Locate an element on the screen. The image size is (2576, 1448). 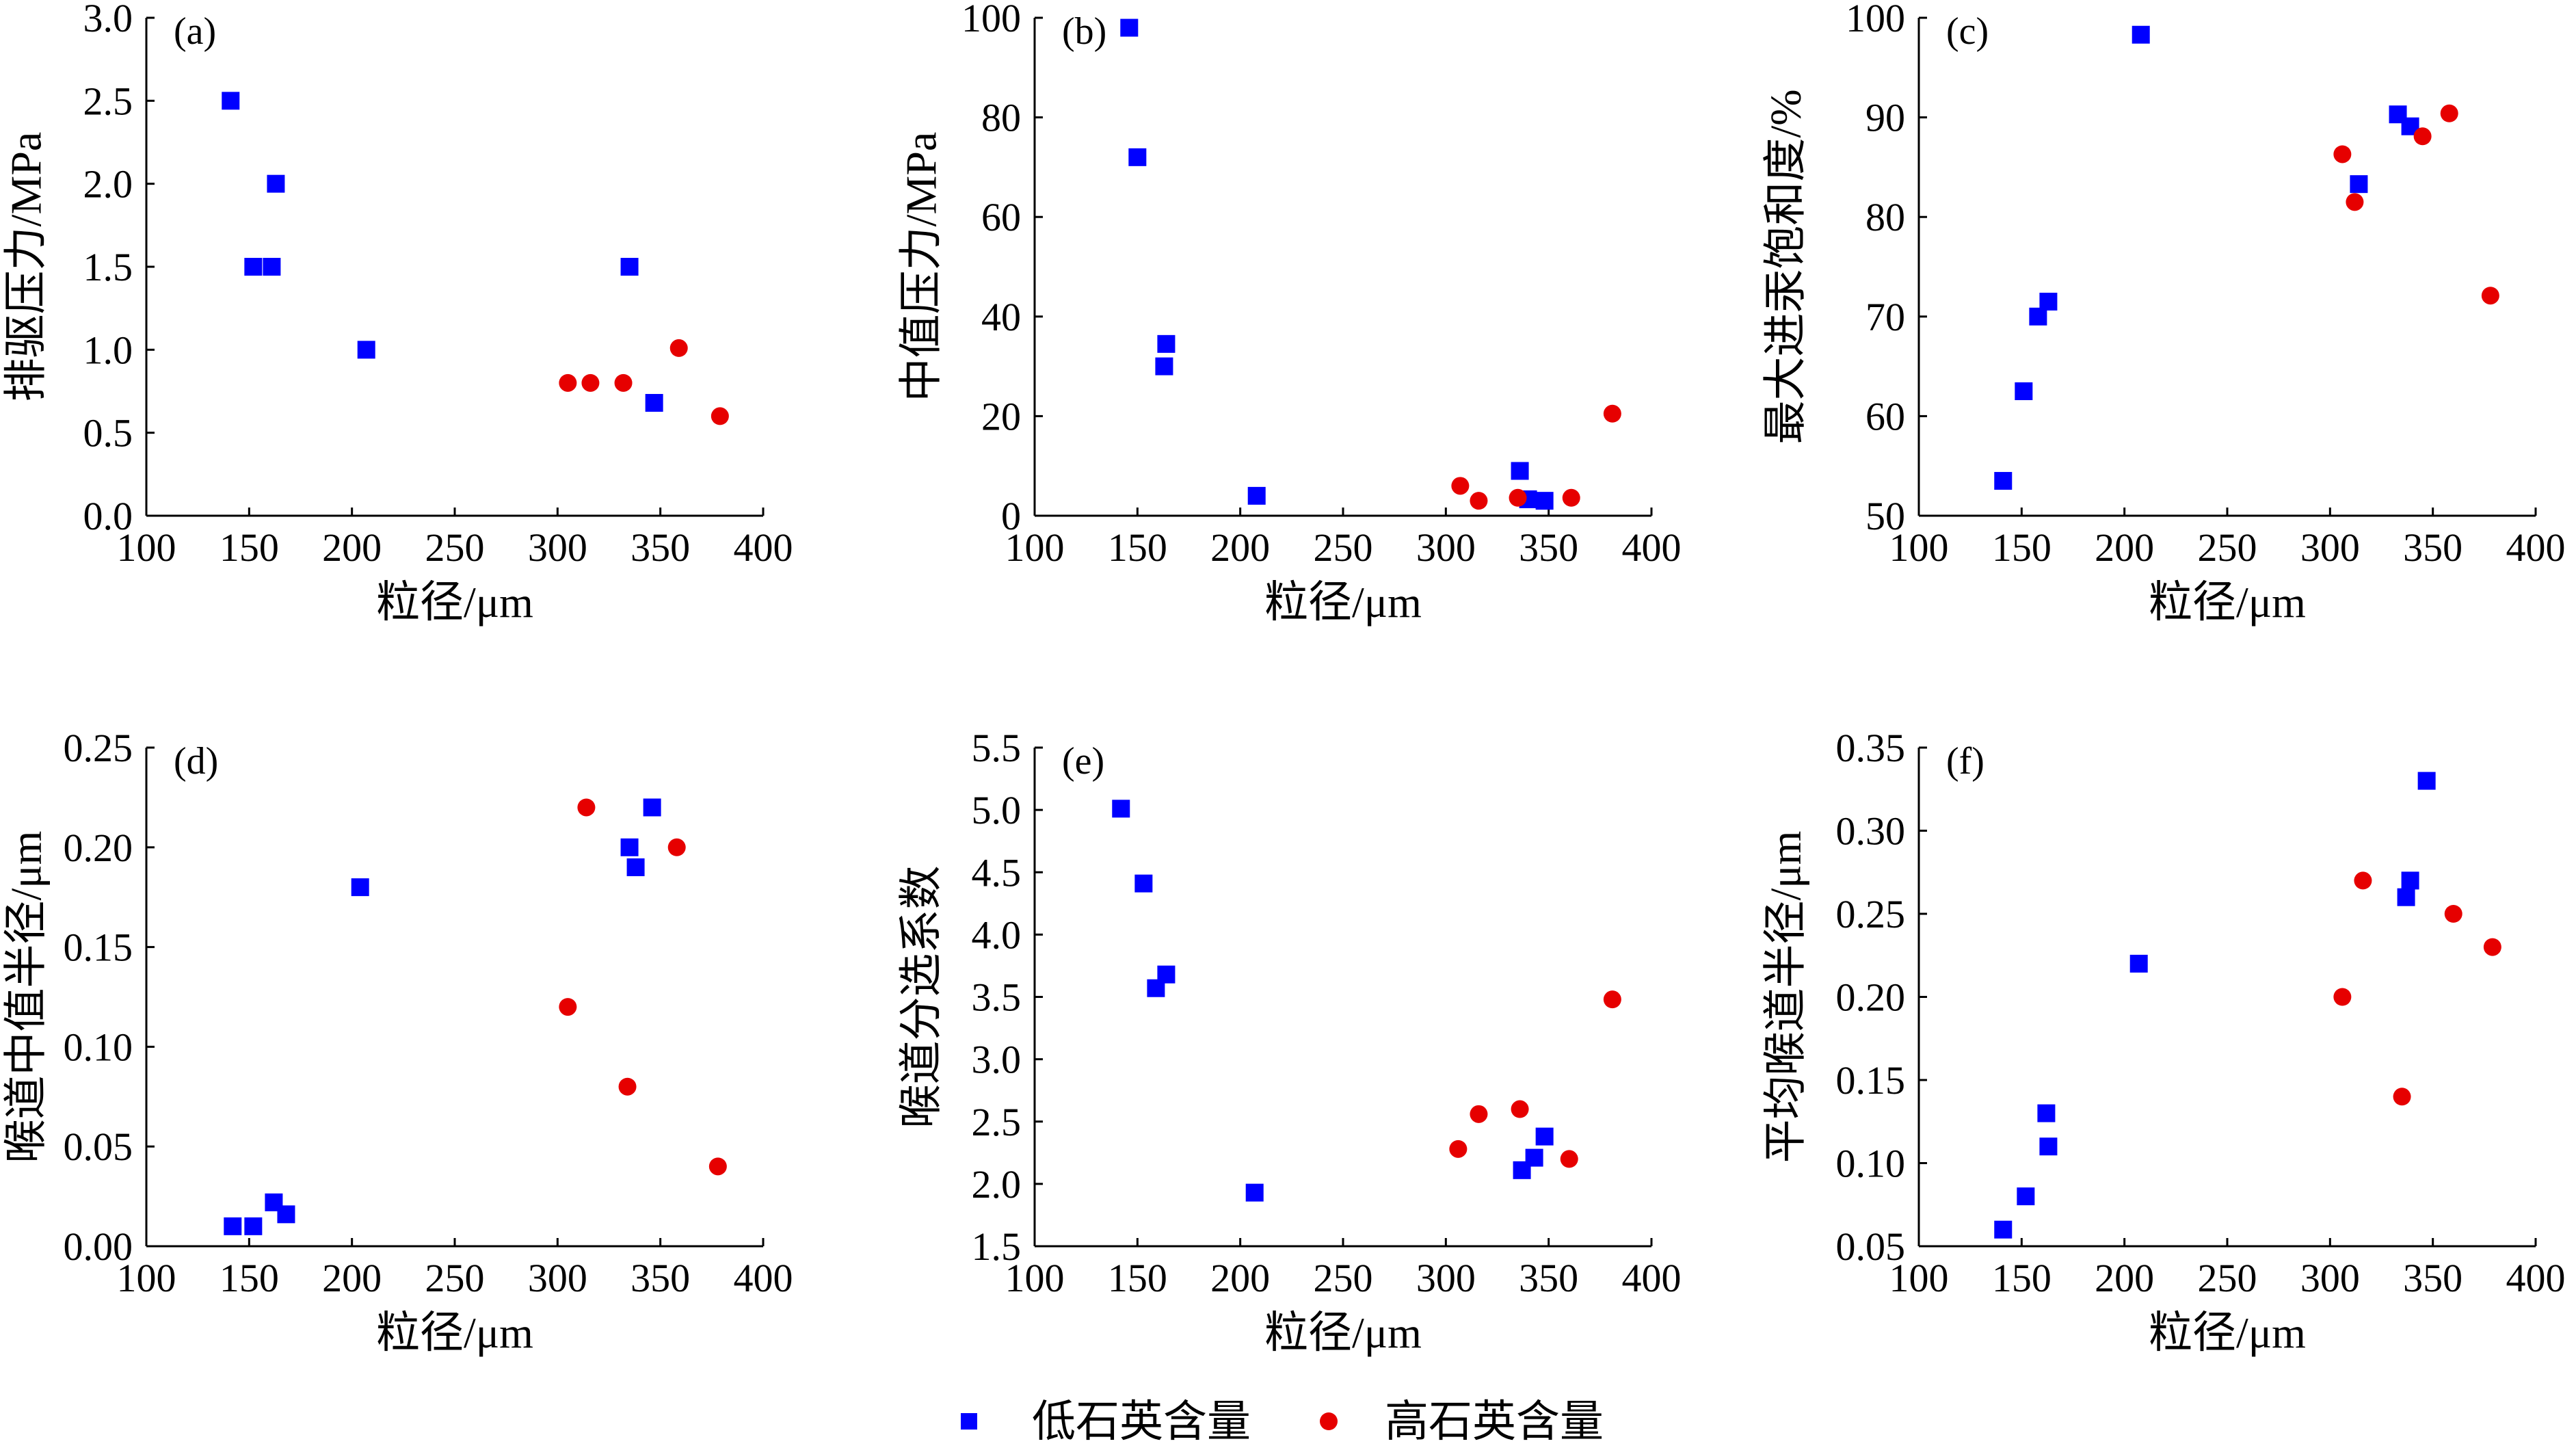
legend-item-low-quartz: 低石英含量 is located at coordinates (1106, 1421).